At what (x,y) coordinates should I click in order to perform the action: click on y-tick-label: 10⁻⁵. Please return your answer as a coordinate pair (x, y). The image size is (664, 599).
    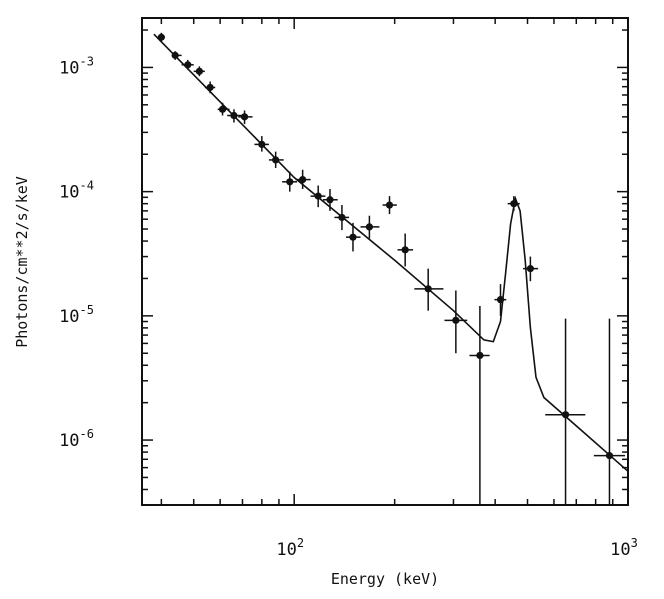
    Looking at the image, I should click on (76, 315).